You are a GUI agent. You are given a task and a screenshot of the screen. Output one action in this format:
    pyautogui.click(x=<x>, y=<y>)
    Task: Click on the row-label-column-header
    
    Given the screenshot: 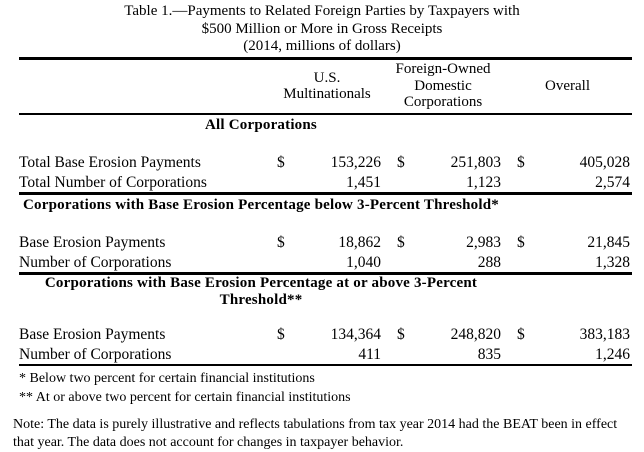 What is the action you would take?
    pyautogui.click(x=145, y=86)
    